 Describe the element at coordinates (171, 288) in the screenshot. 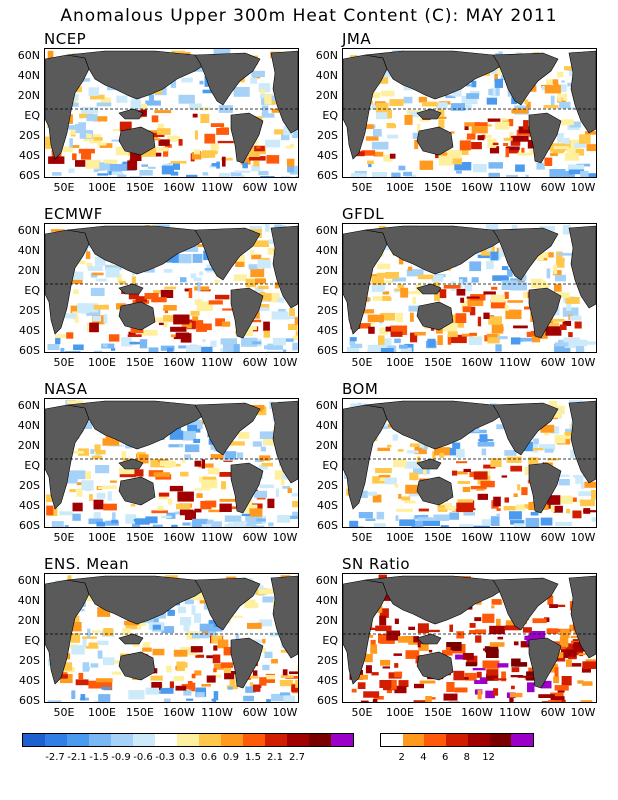

I see `ocean-map` at that location.